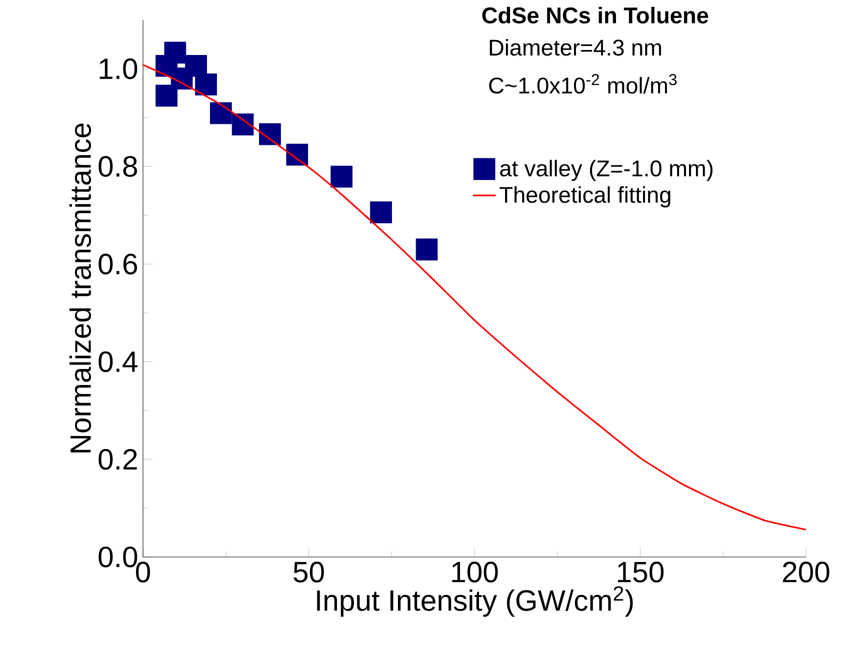 The height and width of the screenshot is (663, 857). Describe the element at coordinates (143, 572) in the screenshot. I see `x-tick-label: 0` at that location.